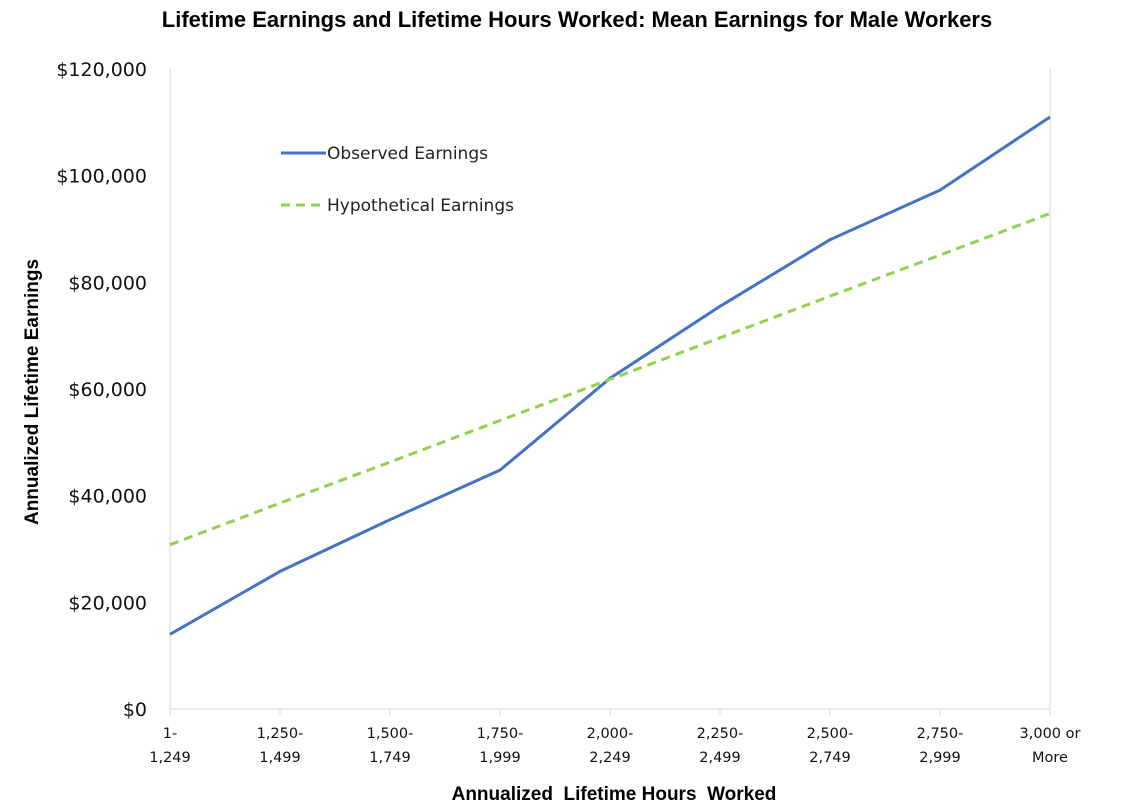 The image size is (1126, 805). I want to click on legend-label-hypothetical: Hypothetical Earnings, so click(420, 206).